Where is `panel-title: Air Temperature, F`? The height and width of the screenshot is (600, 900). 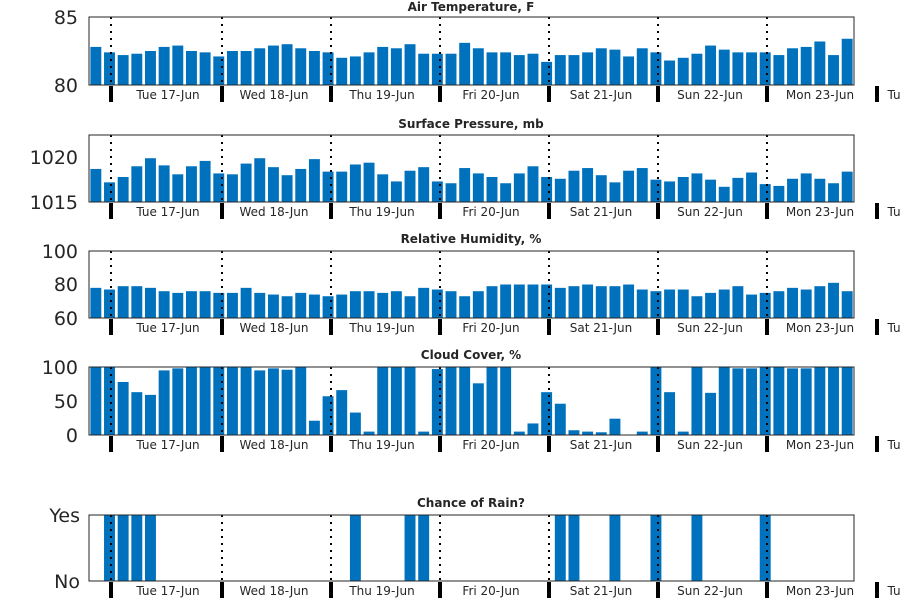 panel-title: Air Temperature, F is located at coordinates (471, 7).